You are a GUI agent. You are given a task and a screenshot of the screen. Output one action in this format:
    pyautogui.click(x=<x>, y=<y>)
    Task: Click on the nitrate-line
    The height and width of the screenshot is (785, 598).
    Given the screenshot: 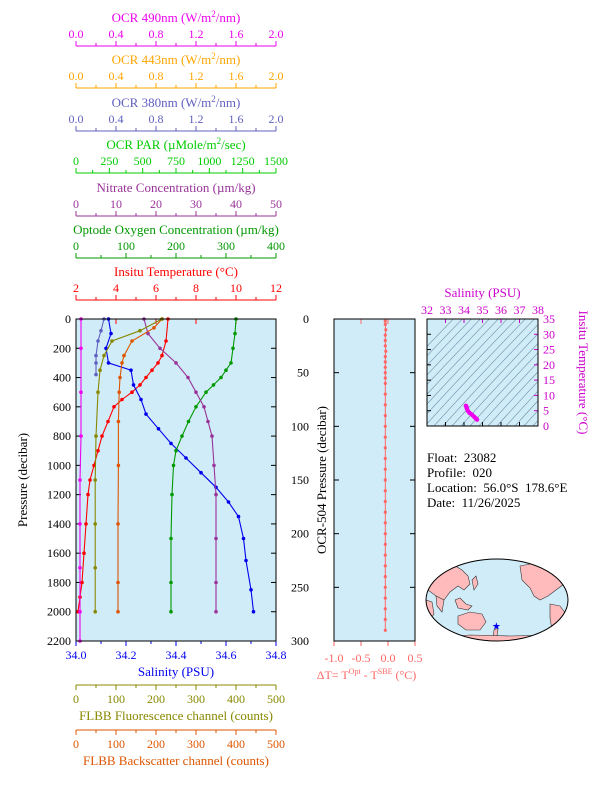 What is the action you would take?
    pyautogui.click(x=180, y=465)
    